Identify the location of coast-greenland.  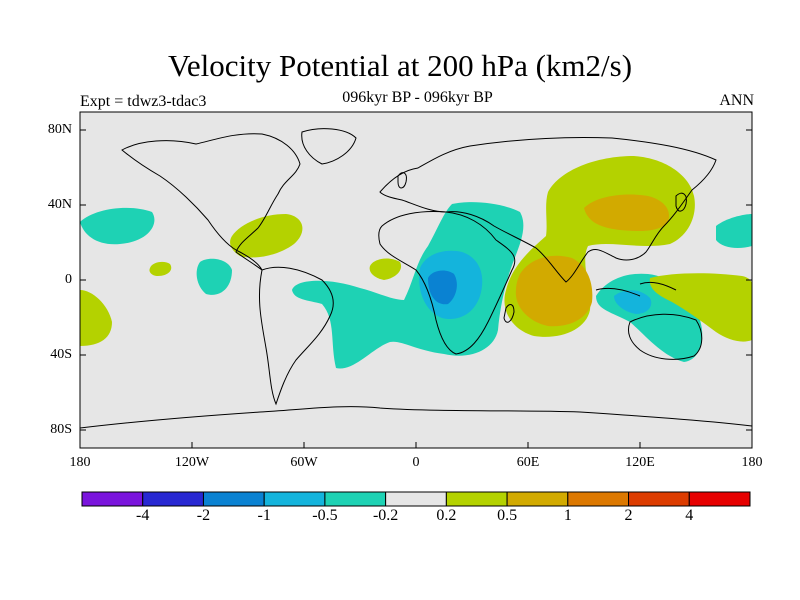
(329, 146).